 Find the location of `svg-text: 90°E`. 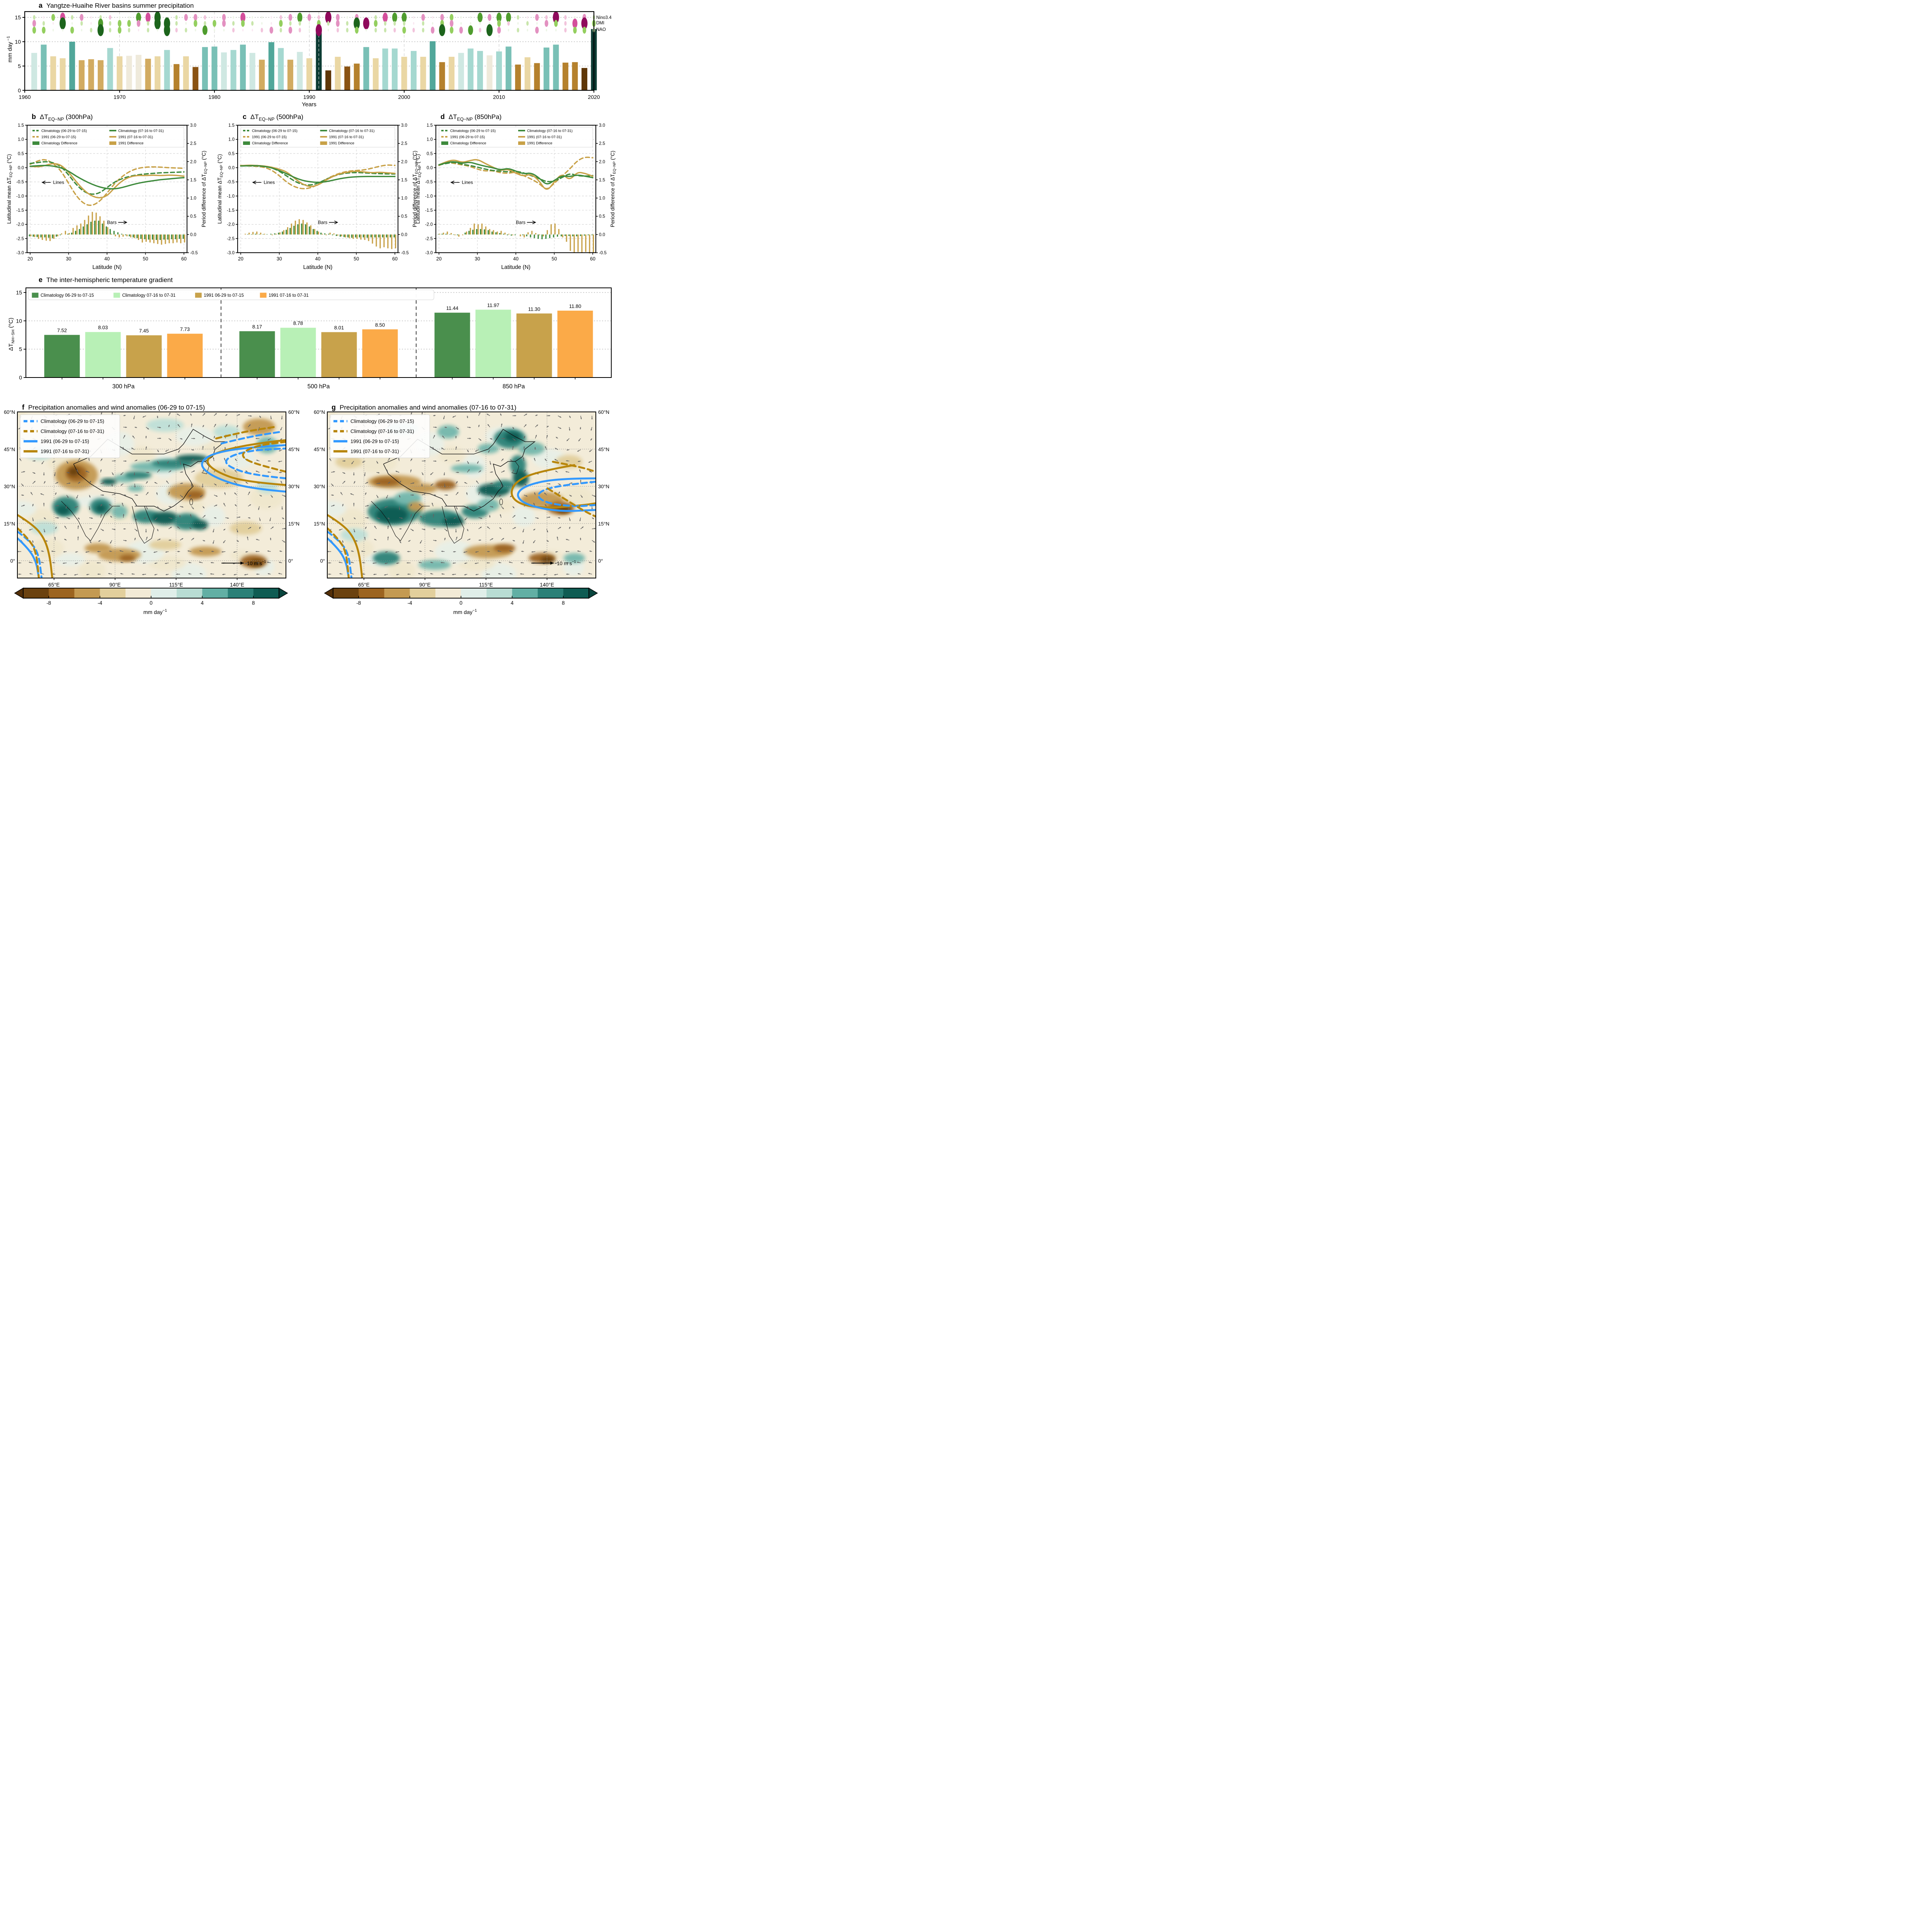

svg-text: 90°E is located at coordinates (115, 585).